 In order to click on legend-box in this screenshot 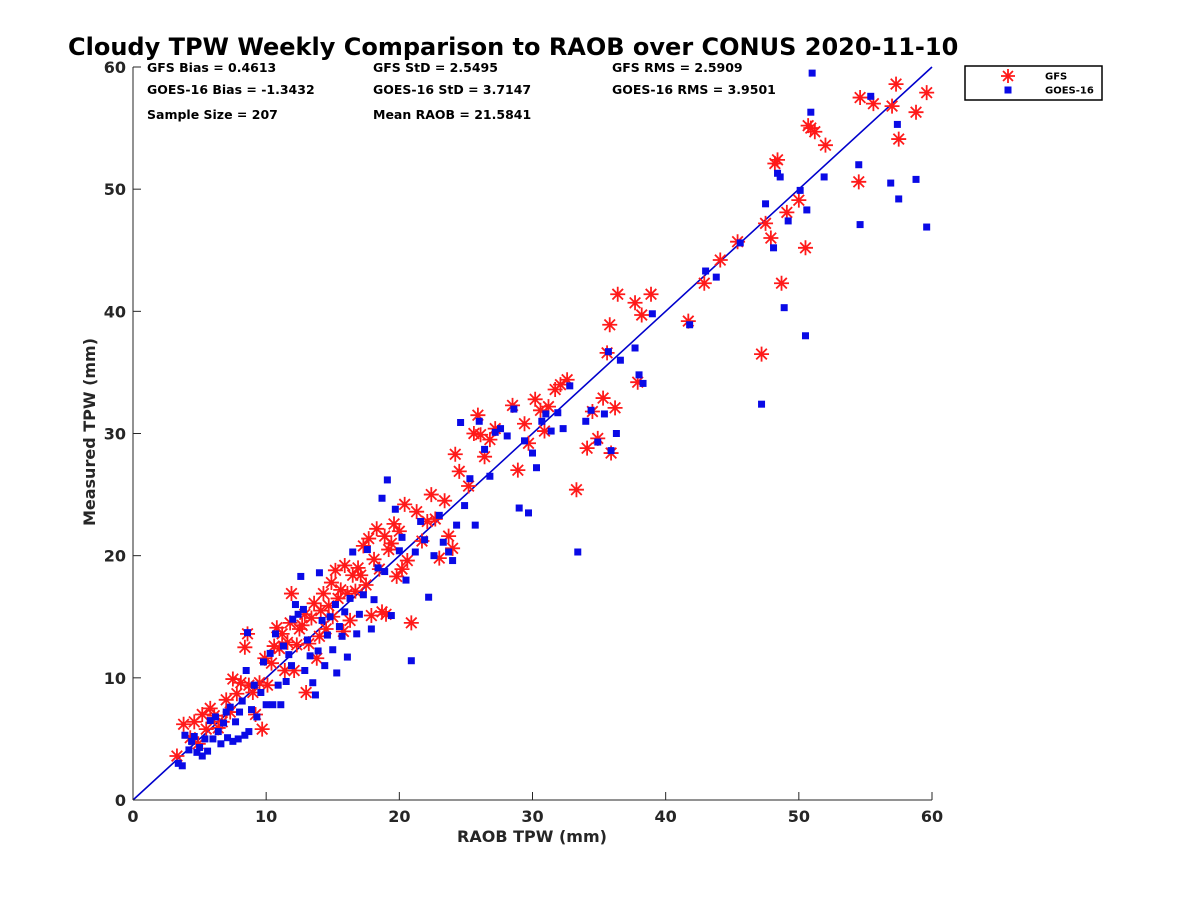, I will do `click(1033, 83)`.